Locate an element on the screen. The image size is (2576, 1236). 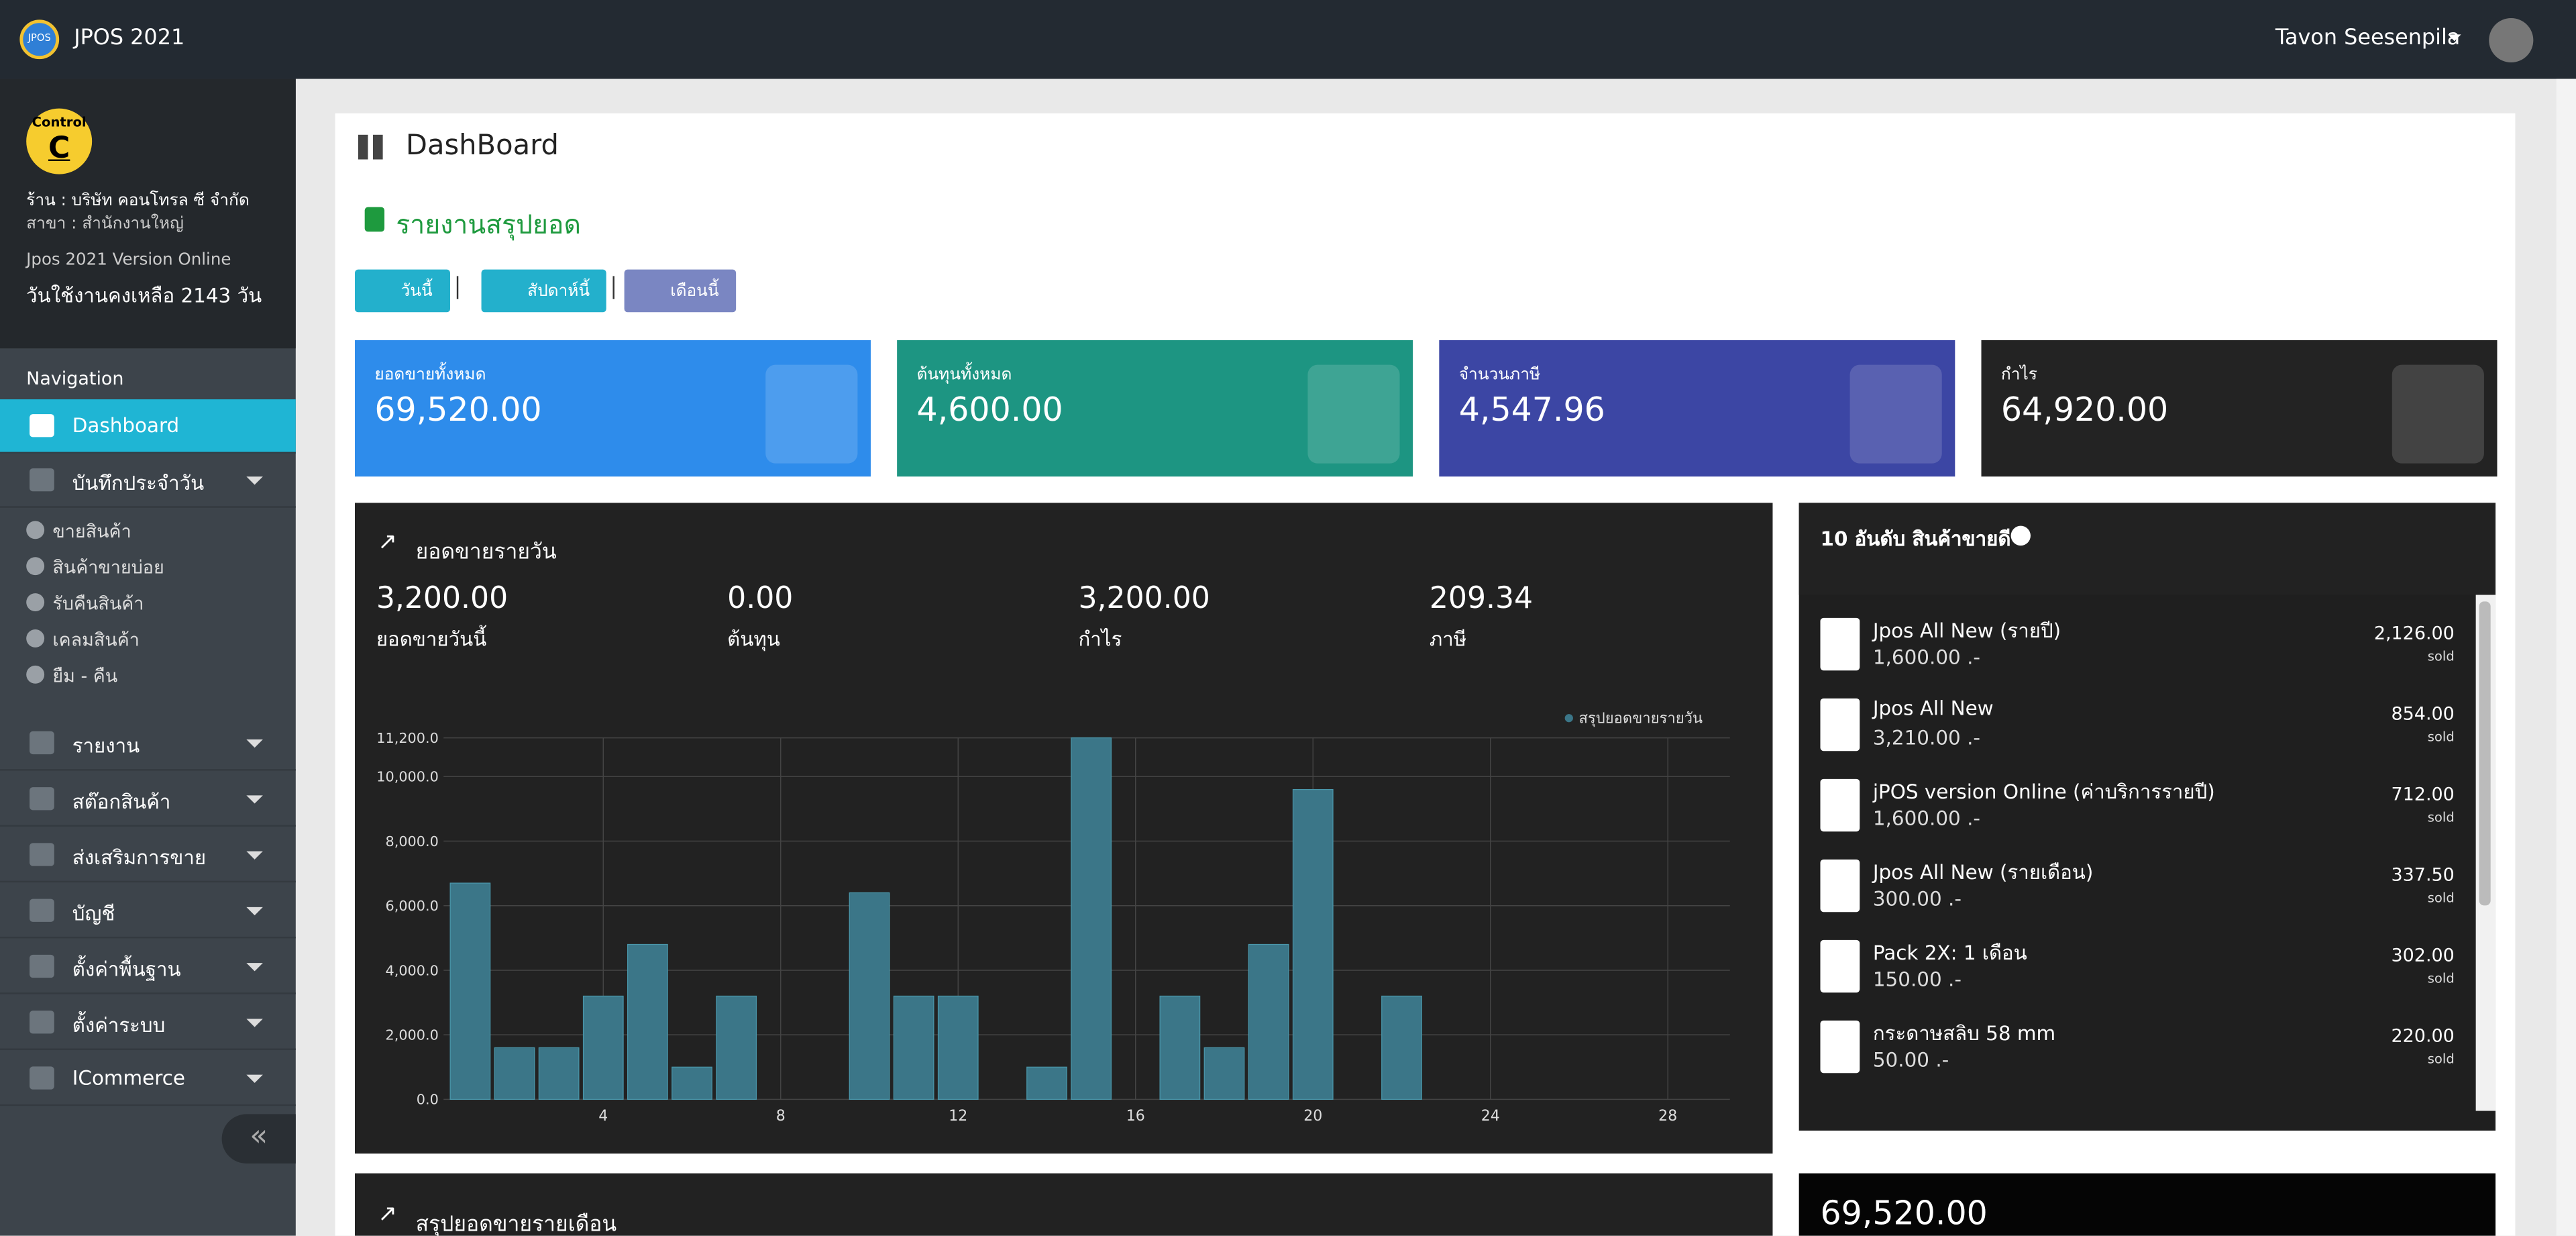
daily-title: ยอดขายรายวัน is located at coordinates (486, 553).